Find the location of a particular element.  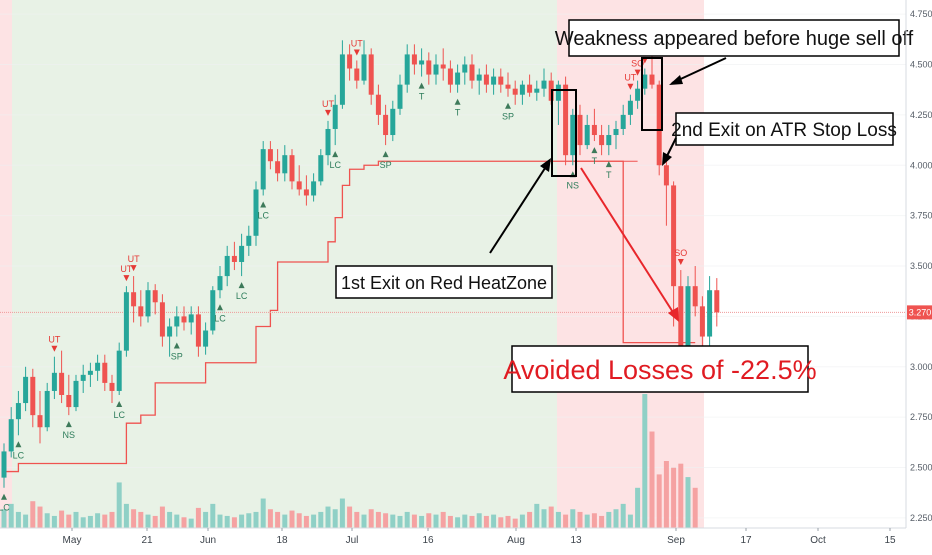

annotation-2nd-exit-box is located at coordinates (784, 129).